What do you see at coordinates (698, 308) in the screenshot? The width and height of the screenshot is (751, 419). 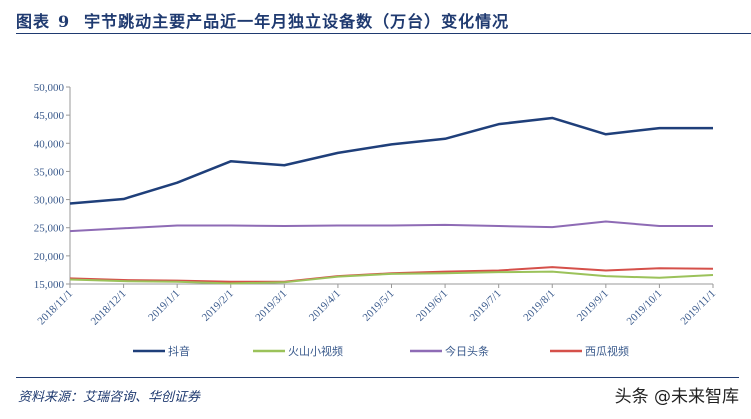 I see `x-tick-label: 2019/11/1` at bounding box center [698, 308].